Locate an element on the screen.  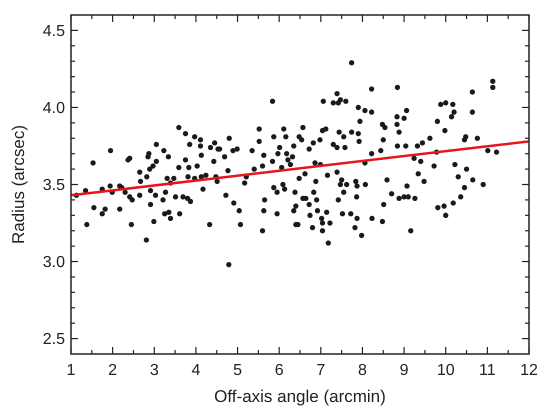
x-tick-label: 3 is located at coordinates (154, 370).